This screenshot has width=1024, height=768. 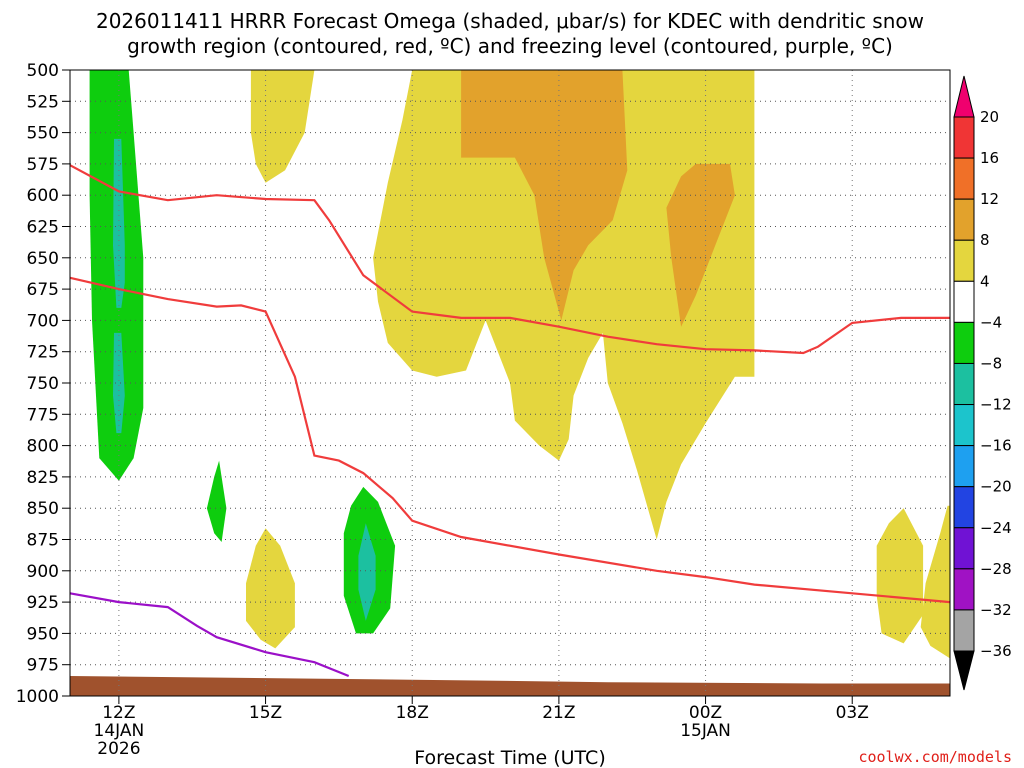 What do you see at coordinates (996, 528) in the screenshot?
I see `colorbar-label-10: −24` at bounding box center [996, 528].